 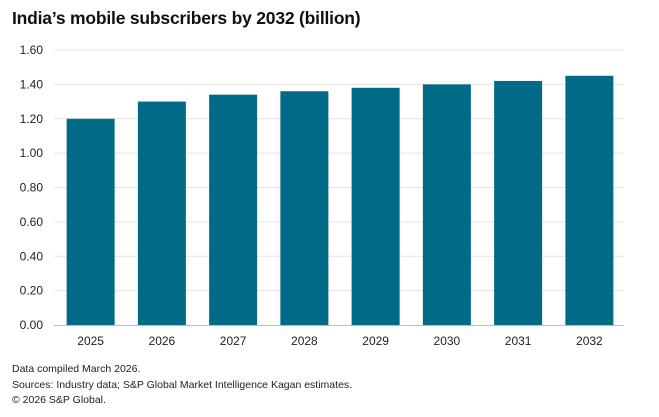 I want to click on x-tick-label: 2030, so click(x=447, y=341).